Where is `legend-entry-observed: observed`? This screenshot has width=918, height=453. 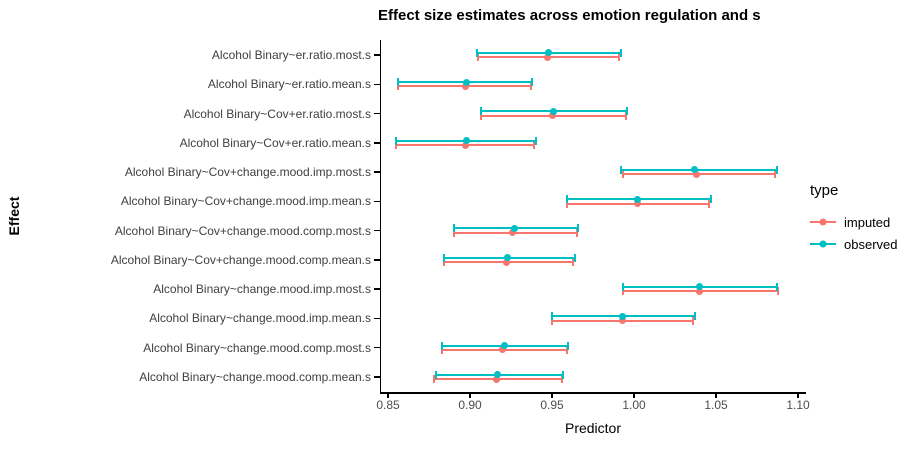 legend-entry-observed: observed is located at coordinates (853, 244).